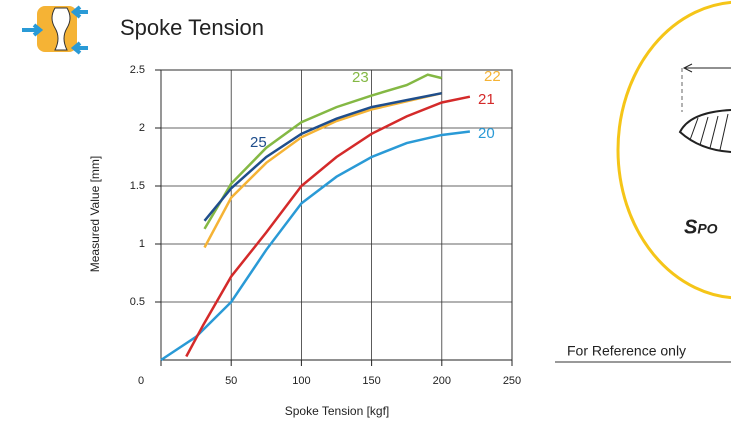 The width and height of the screenshot is (731, 428). I want to click on x-tick-label: 150, so click(371, 381).